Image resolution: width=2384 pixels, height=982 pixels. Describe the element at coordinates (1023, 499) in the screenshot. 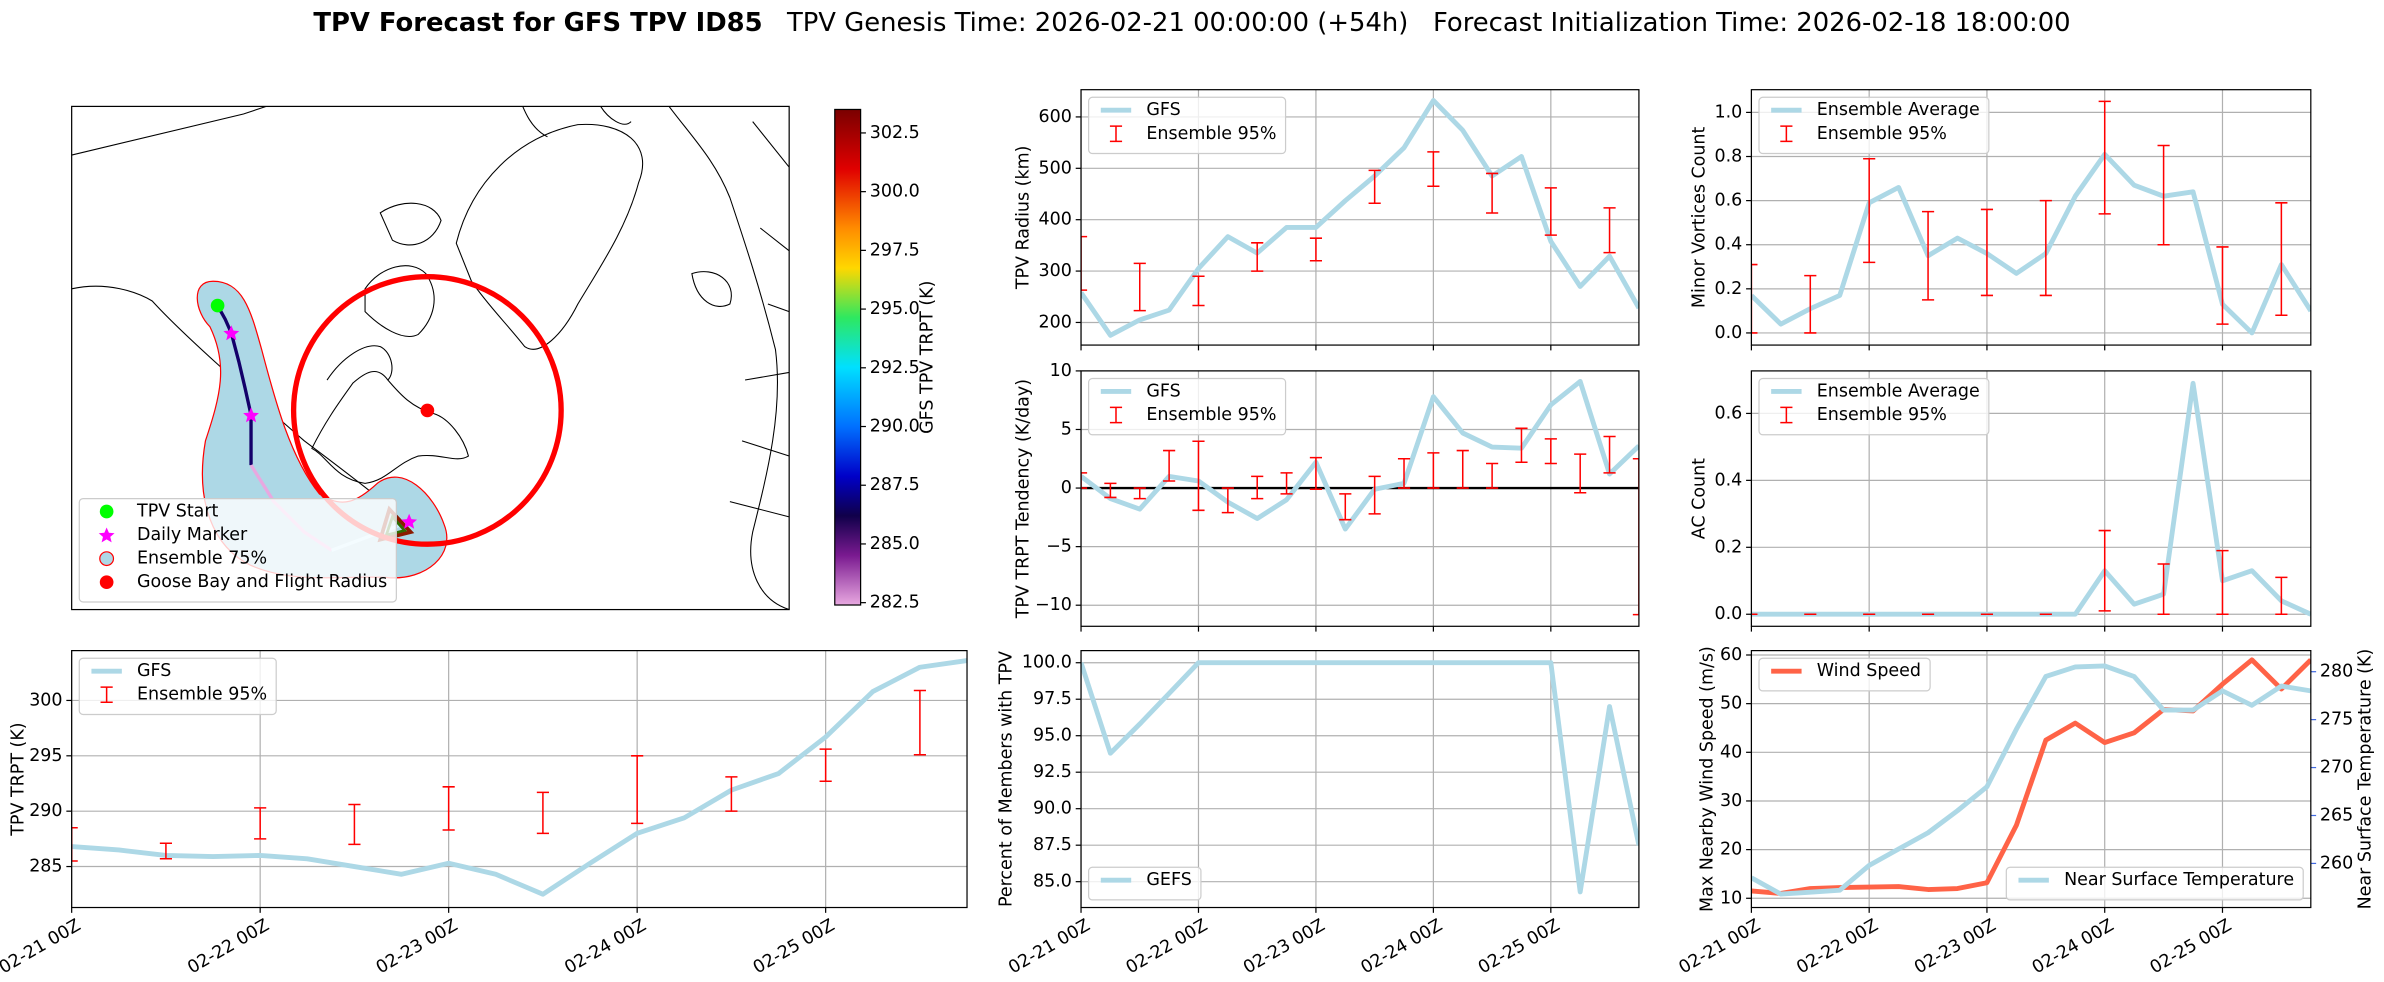

I see `y-axis-label: TPV TRPT Tendency (K/day)` at that location.